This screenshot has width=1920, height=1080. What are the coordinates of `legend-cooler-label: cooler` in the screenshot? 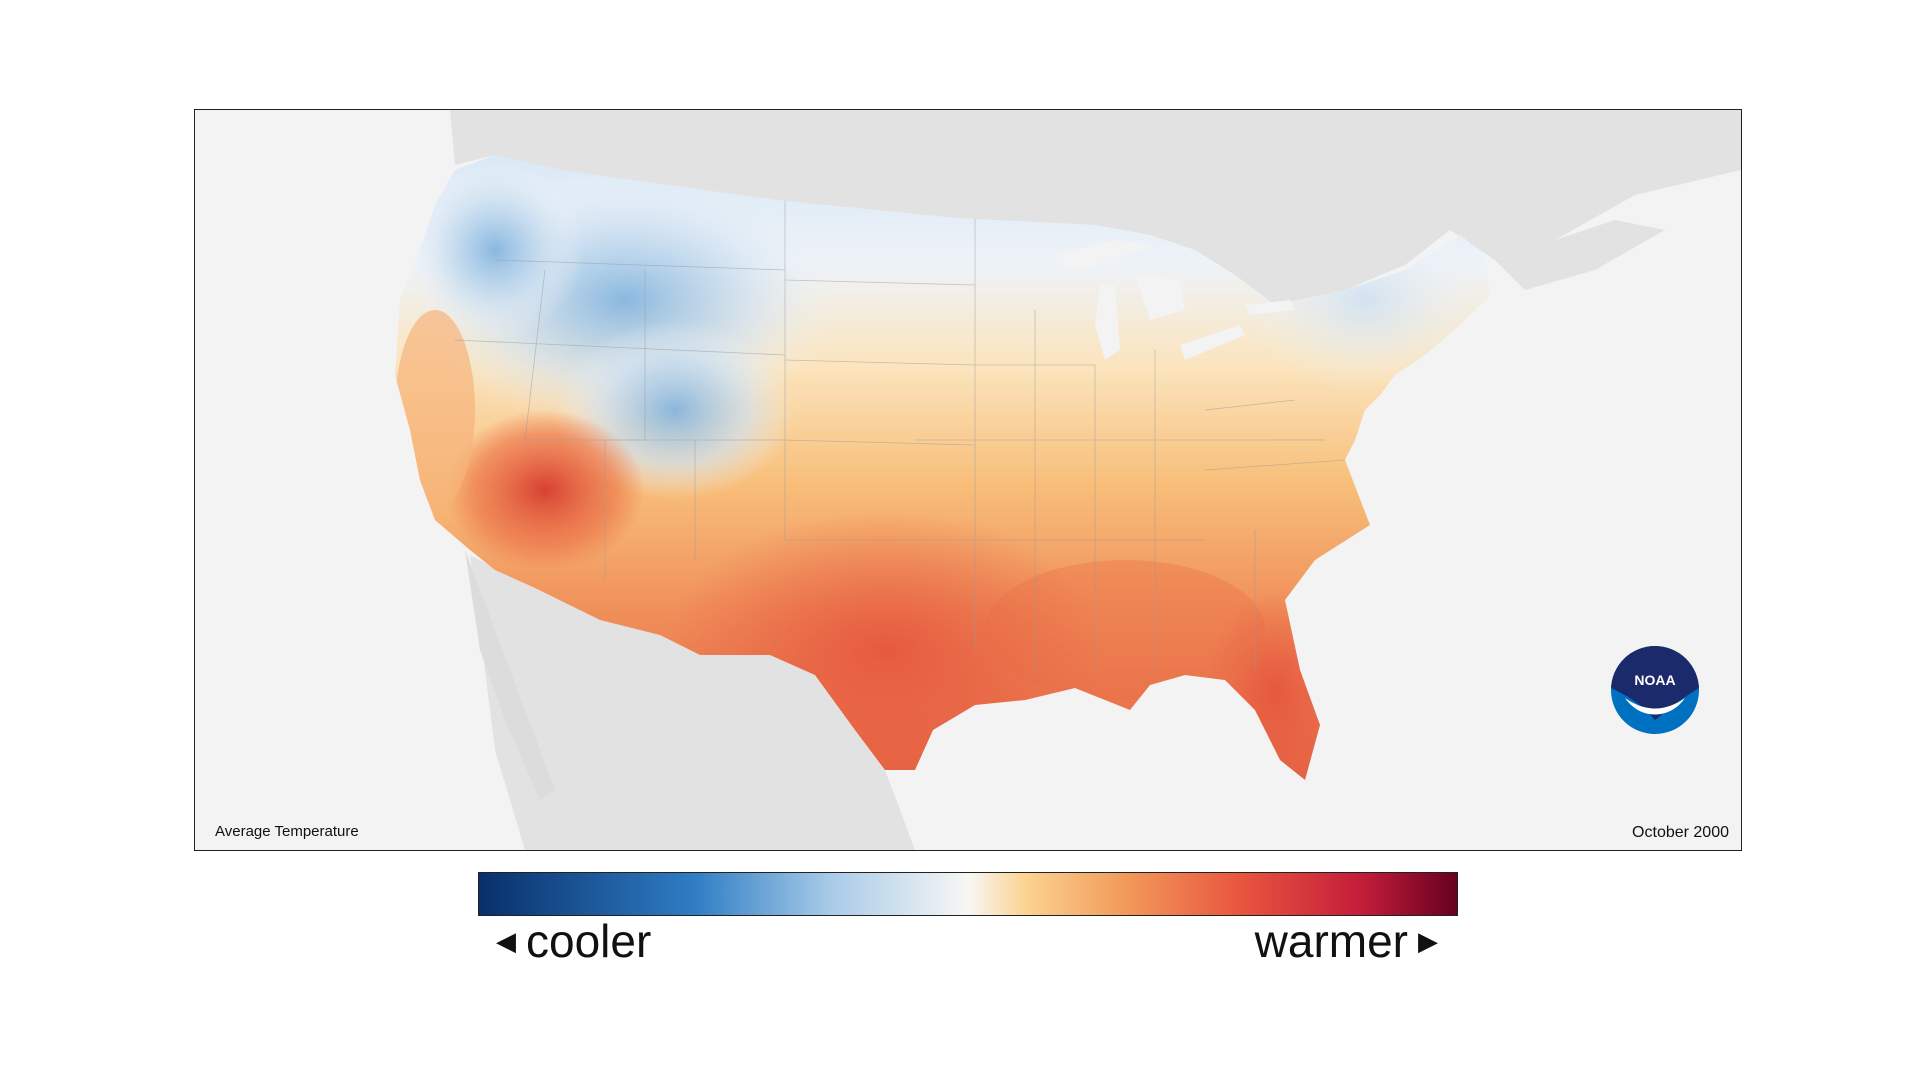 It's located at (589, 941).